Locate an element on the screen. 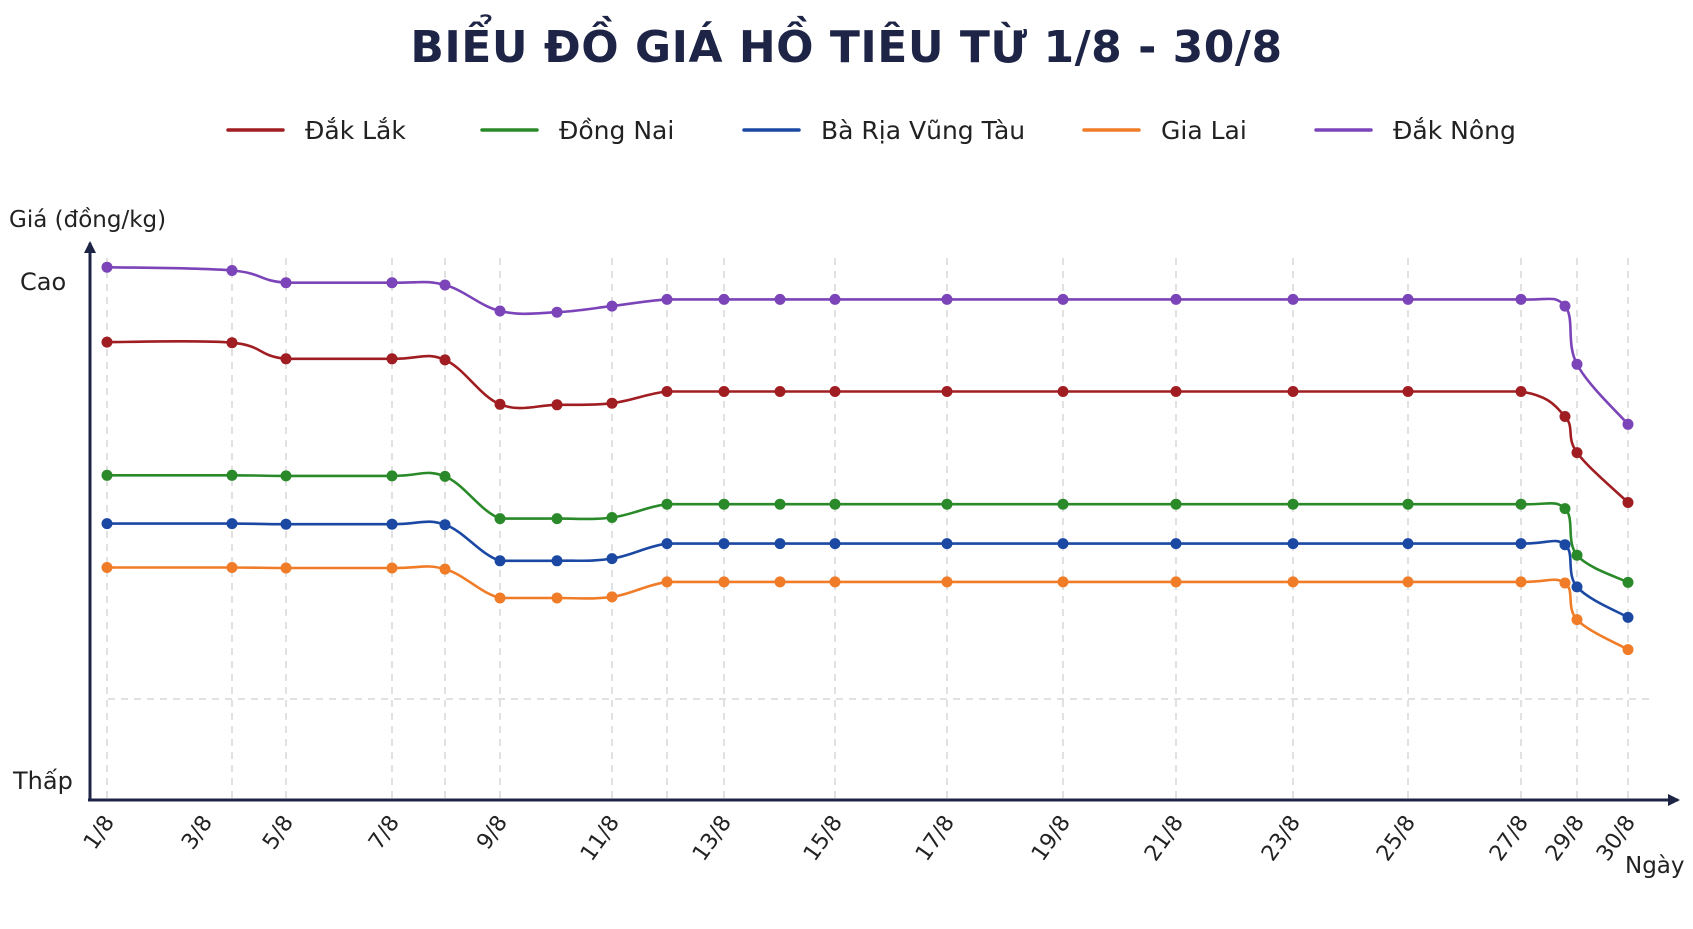  x-tick-label: 9/8 is located at coordinates (492, 832).